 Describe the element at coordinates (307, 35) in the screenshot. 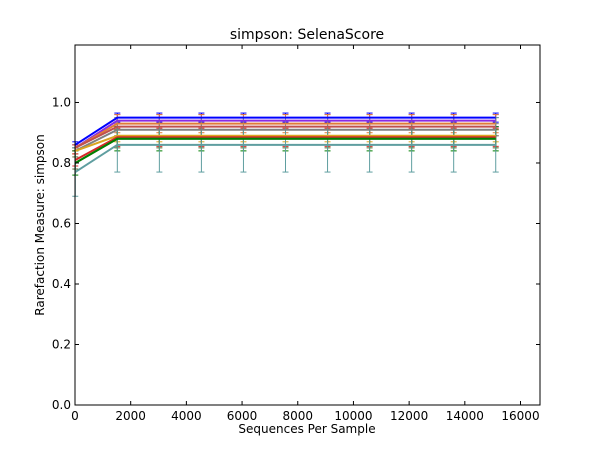

I see `chart-title: simpson: SelenaScore` at that location.